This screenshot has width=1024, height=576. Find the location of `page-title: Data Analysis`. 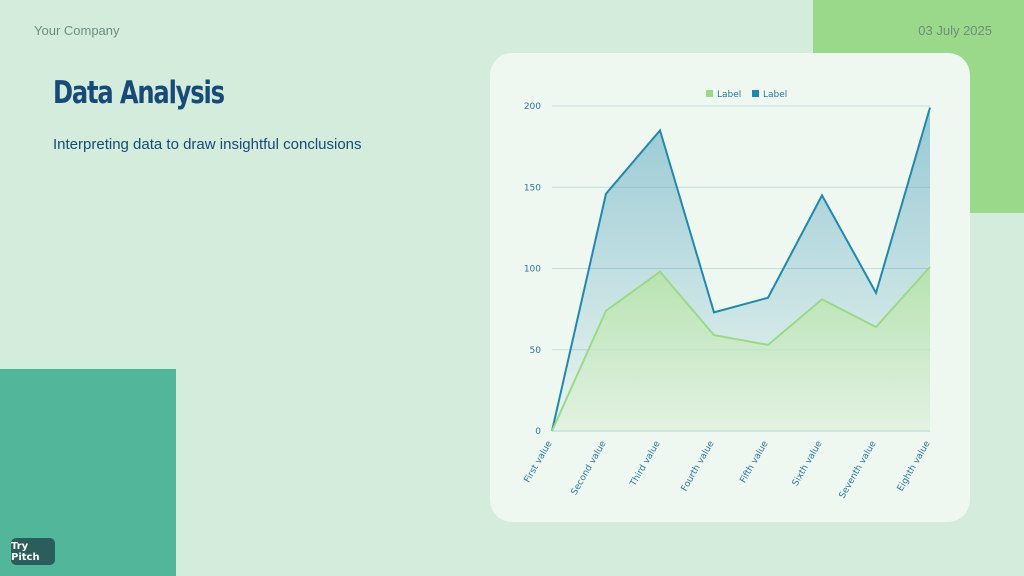

page-title: Data Analysis is located at coordinates (139, 93).